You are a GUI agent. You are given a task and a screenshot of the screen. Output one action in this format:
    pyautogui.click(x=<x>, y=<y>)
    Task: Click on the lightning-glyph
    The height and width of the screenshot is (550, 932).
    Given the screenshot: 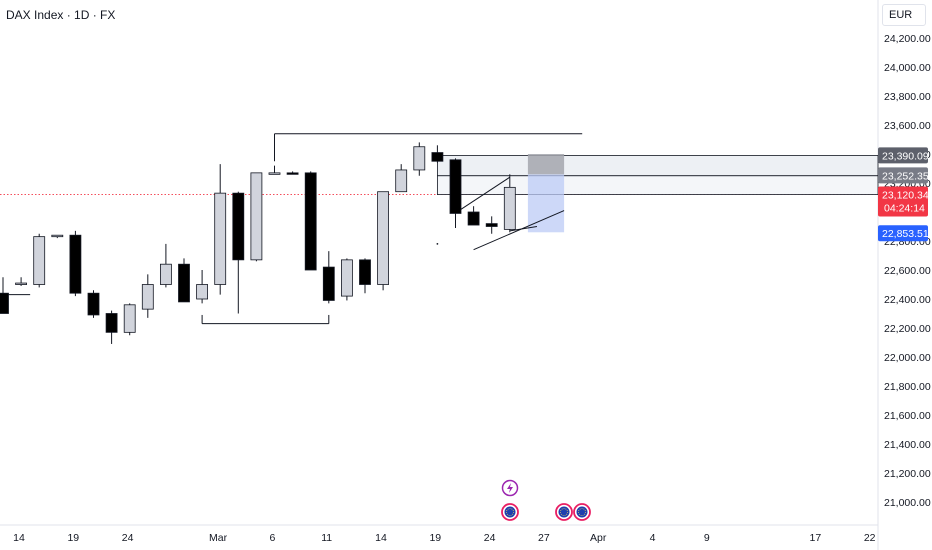 What is the action you would take?
    pyautogui.click(x=510, y=488)
    